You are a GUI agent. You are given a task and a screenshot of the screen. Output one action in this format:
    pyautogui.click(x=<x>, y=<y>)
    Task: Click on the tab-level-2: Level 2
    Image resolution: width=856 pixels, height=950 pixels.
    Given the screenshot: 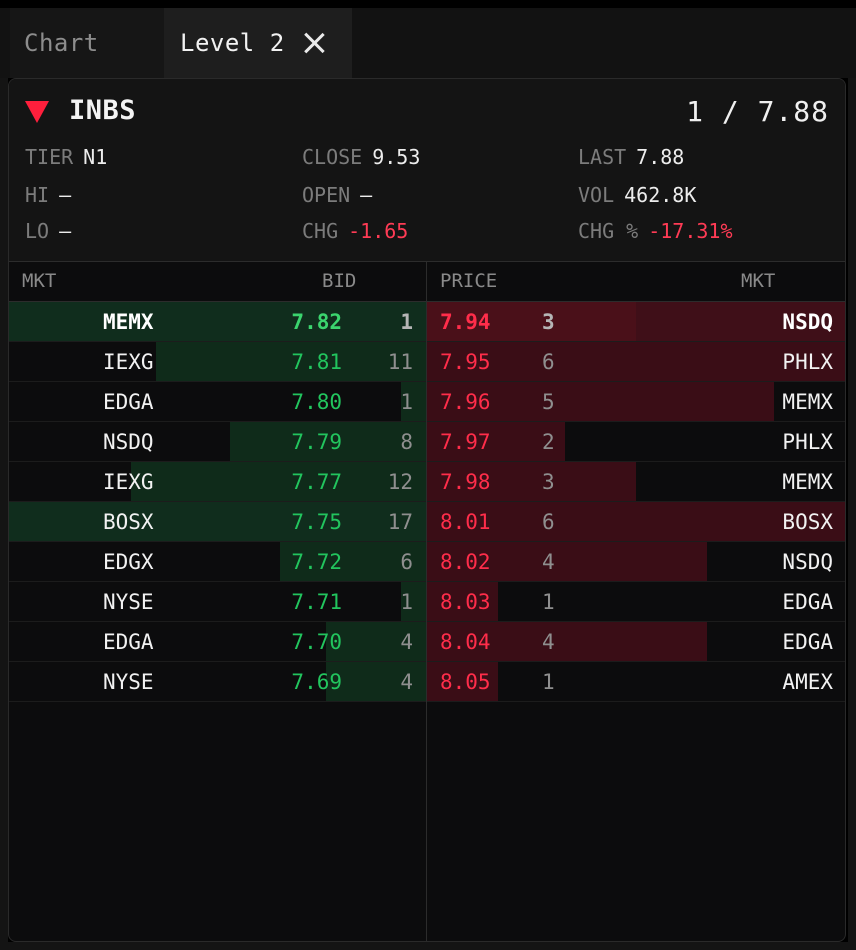 What is the action you would take?
    pyautogui.click(x=258, y=43)
    